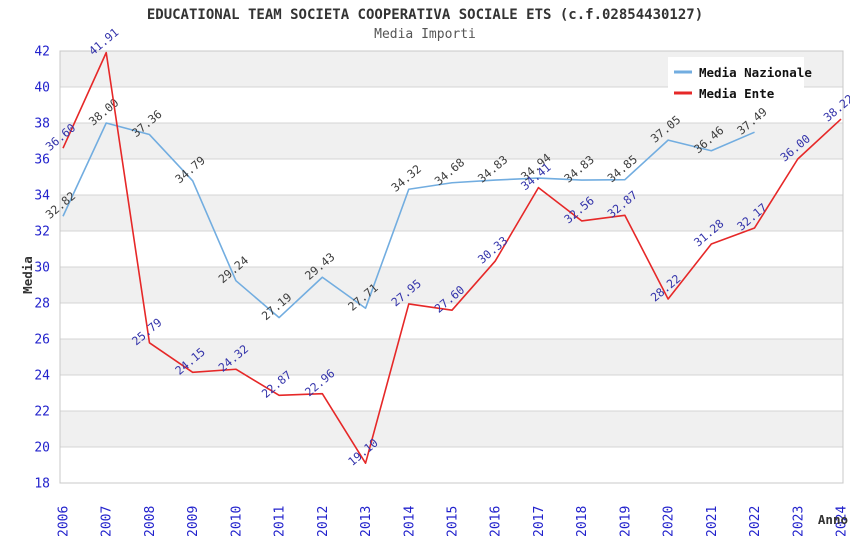  Describe the element at coordinates (42, 52) in the screenshot. I see `y-tick-label: 42` at that location.